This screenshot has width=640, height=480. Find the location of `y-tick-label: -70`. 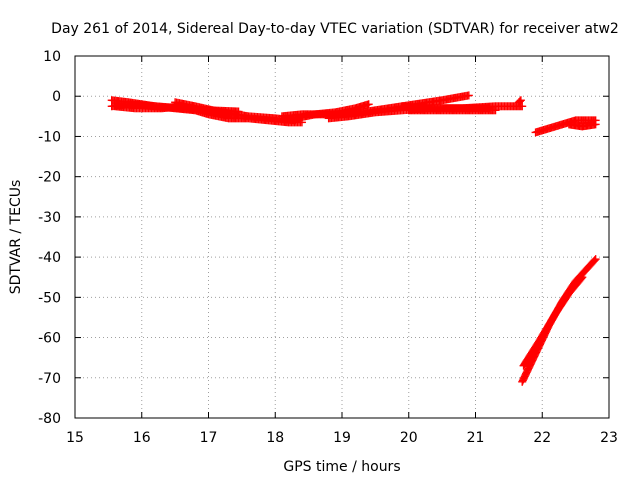

y-tick-label: -70 is located at coordinates (49, 379).